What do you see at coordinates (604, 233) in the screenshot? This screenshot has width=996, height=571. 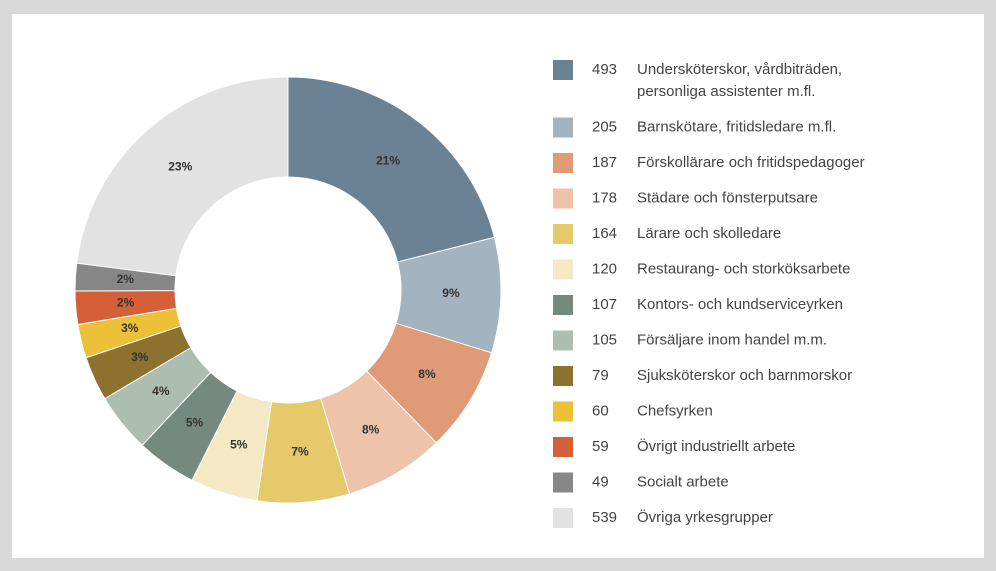 I see `legend-value: 164` at bounding box center [604, 233].